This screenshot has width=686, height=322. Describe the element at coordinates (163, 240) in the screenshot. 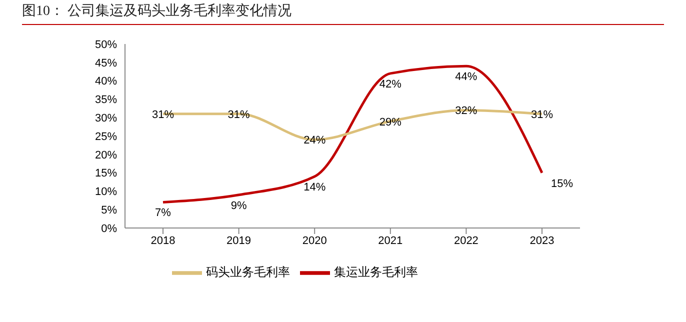

I see `x-tick-label: 2018` at that location.